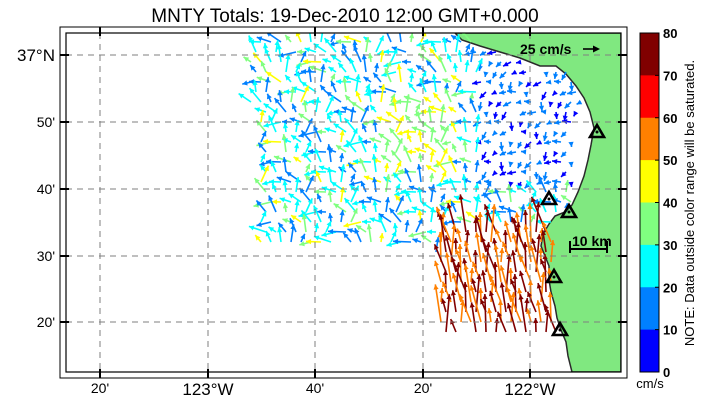  I want to click on colorbar-segment, so click(649, 309).